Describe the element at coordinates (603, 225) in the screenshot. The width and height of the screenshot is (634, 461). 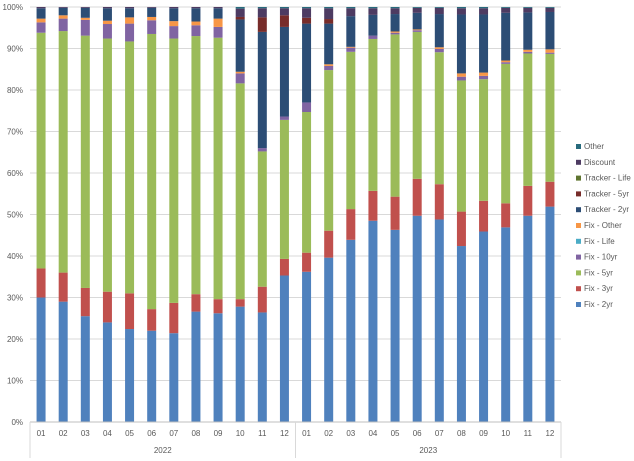
I see `legend-label: Fix - Other` at that location.